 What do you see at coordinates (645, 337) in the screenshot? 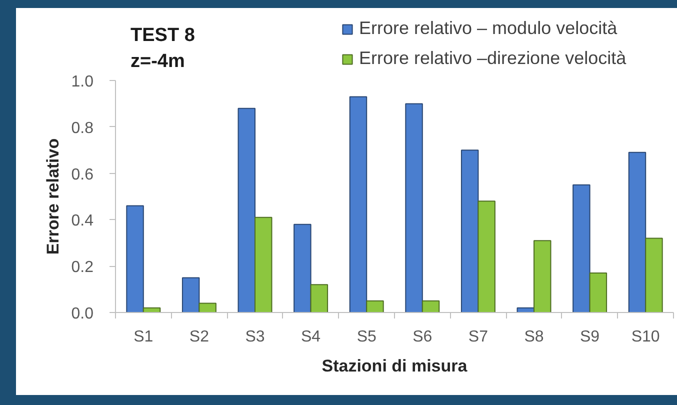
I see `x-tick-label: S10` at bounding box center [645, 337].